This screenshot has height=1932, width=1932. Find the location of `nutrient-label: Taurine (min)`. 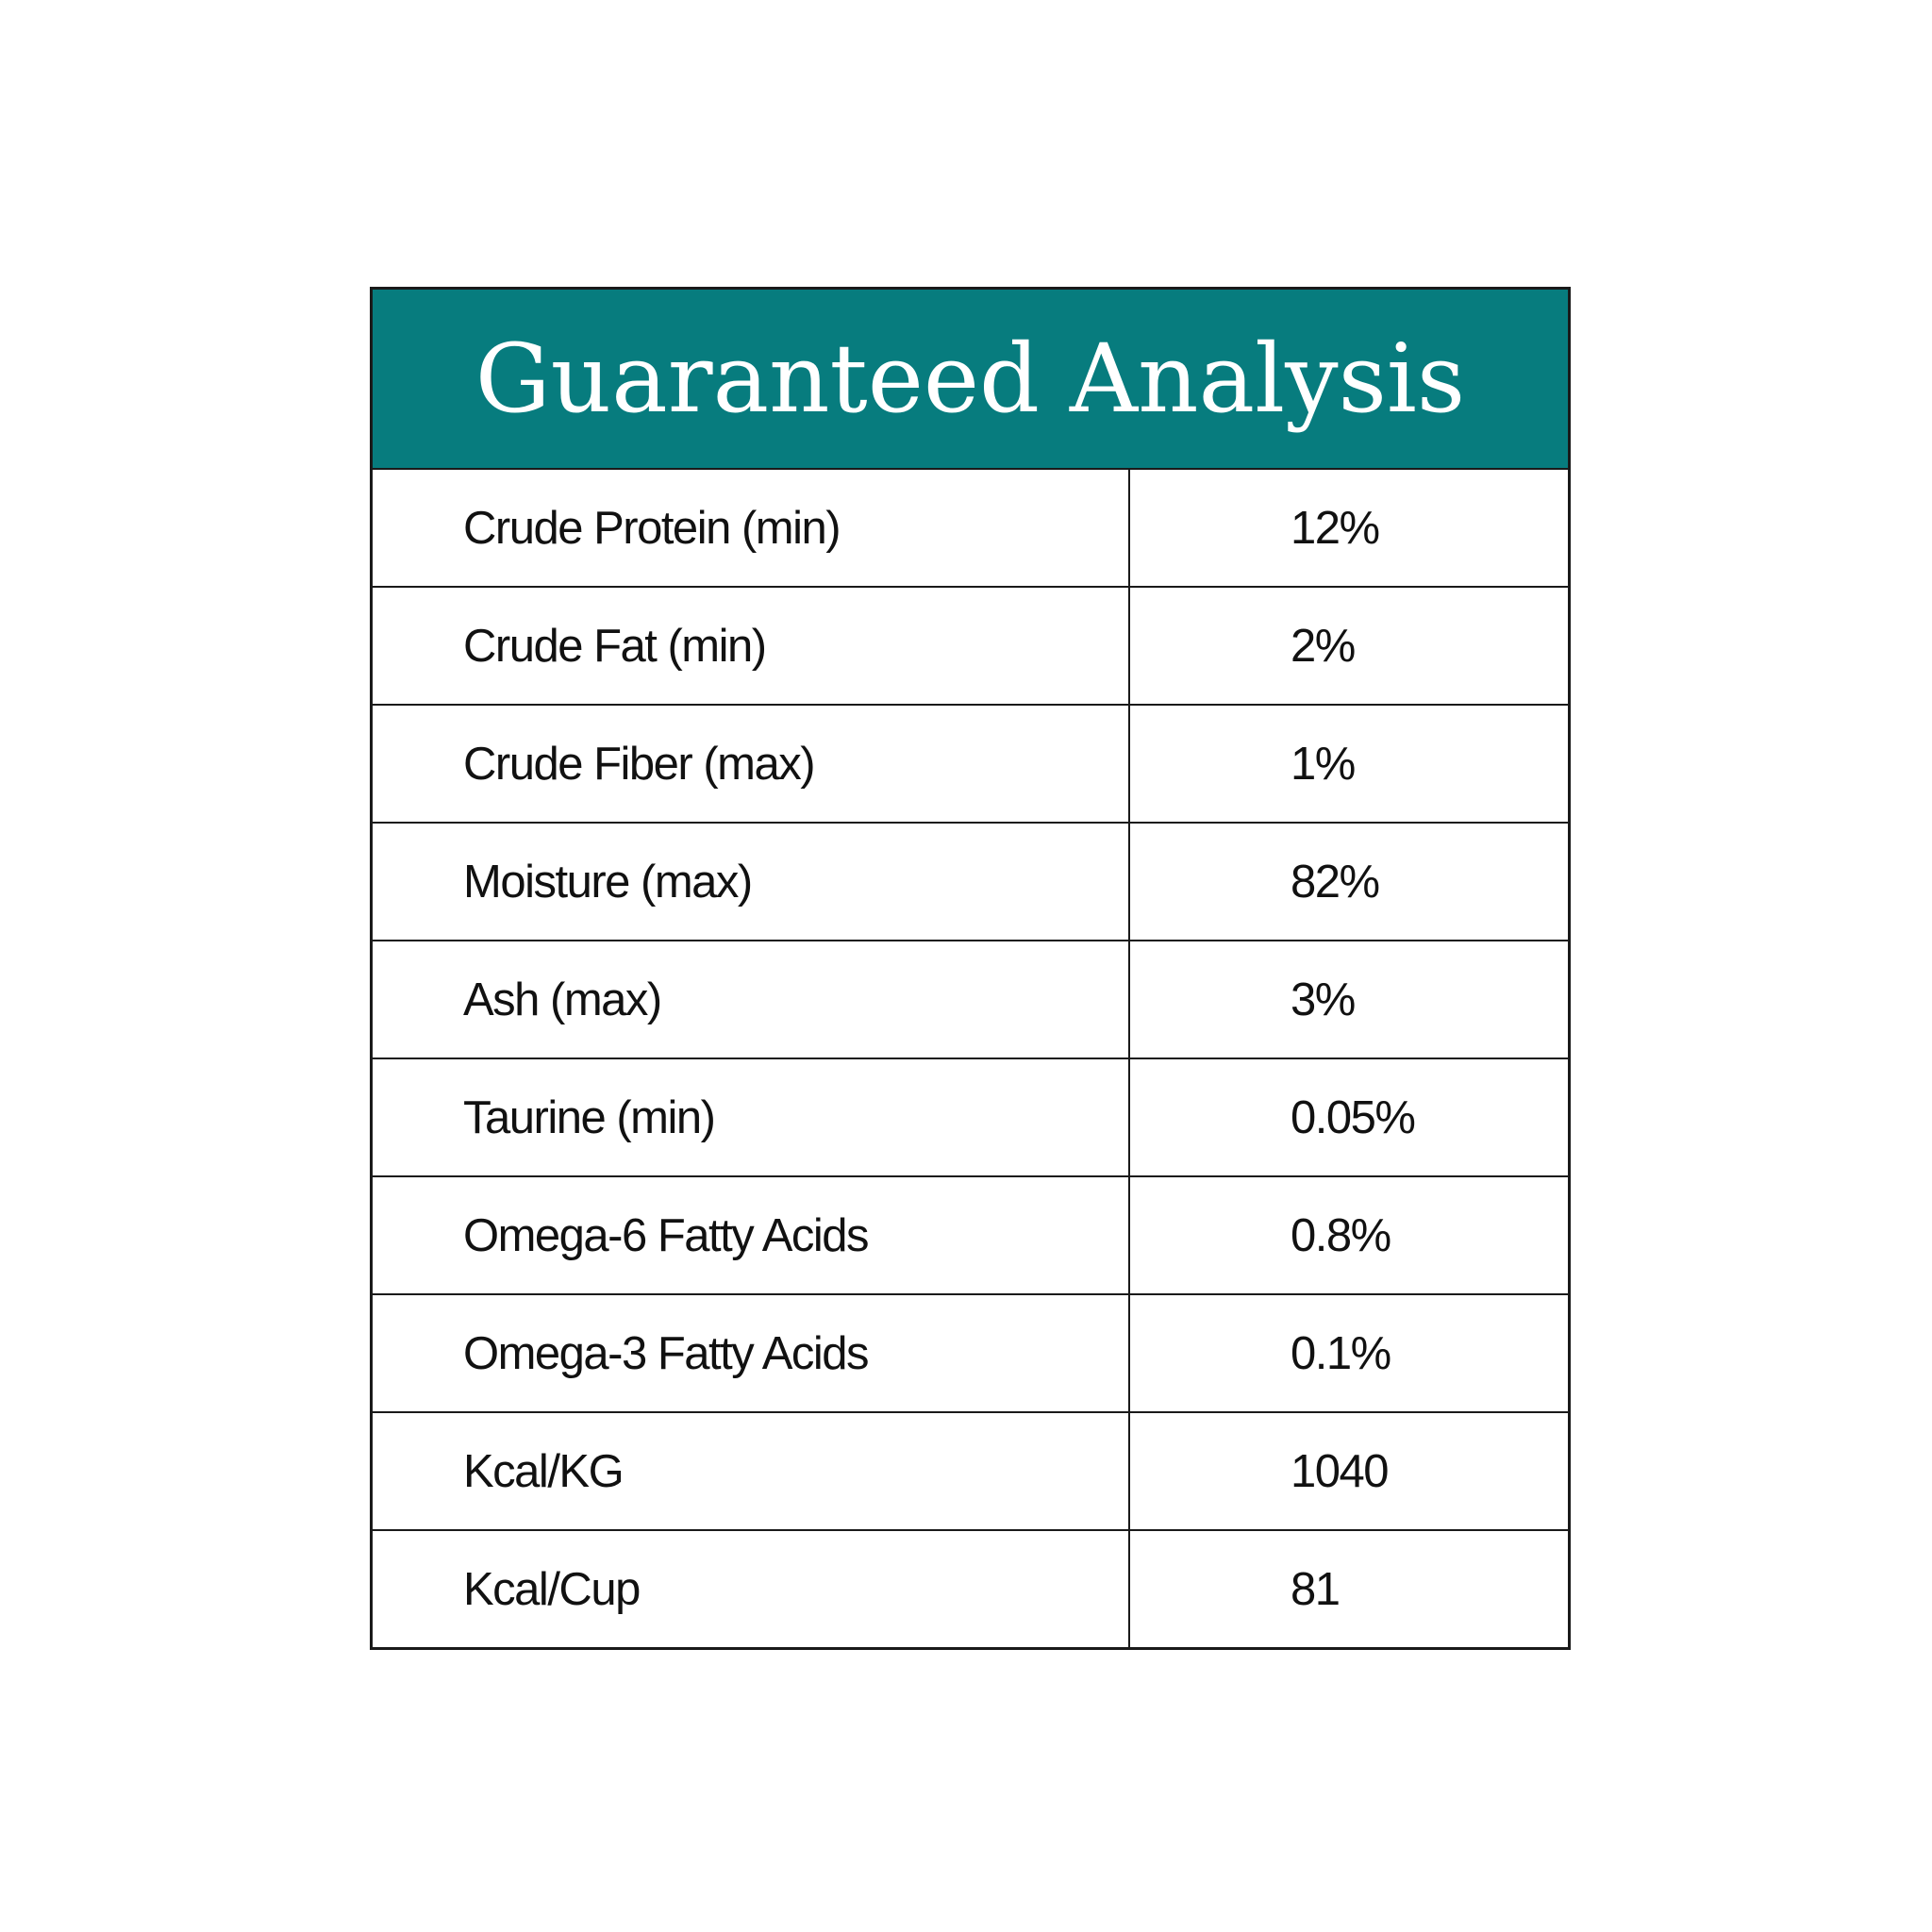

nutrient-label: Taurine (min) is located at coordinates (752, 1117).